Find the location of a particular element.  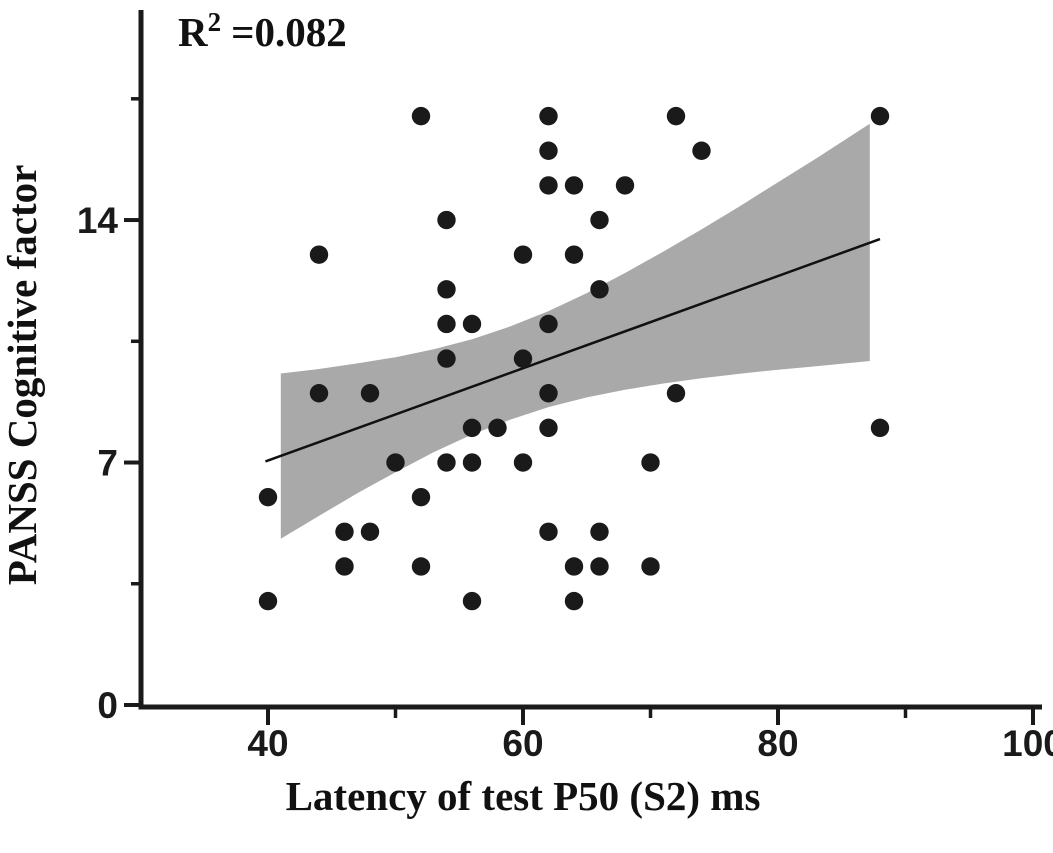

y-tick-label: 7 is located at coordinates (107, 463).